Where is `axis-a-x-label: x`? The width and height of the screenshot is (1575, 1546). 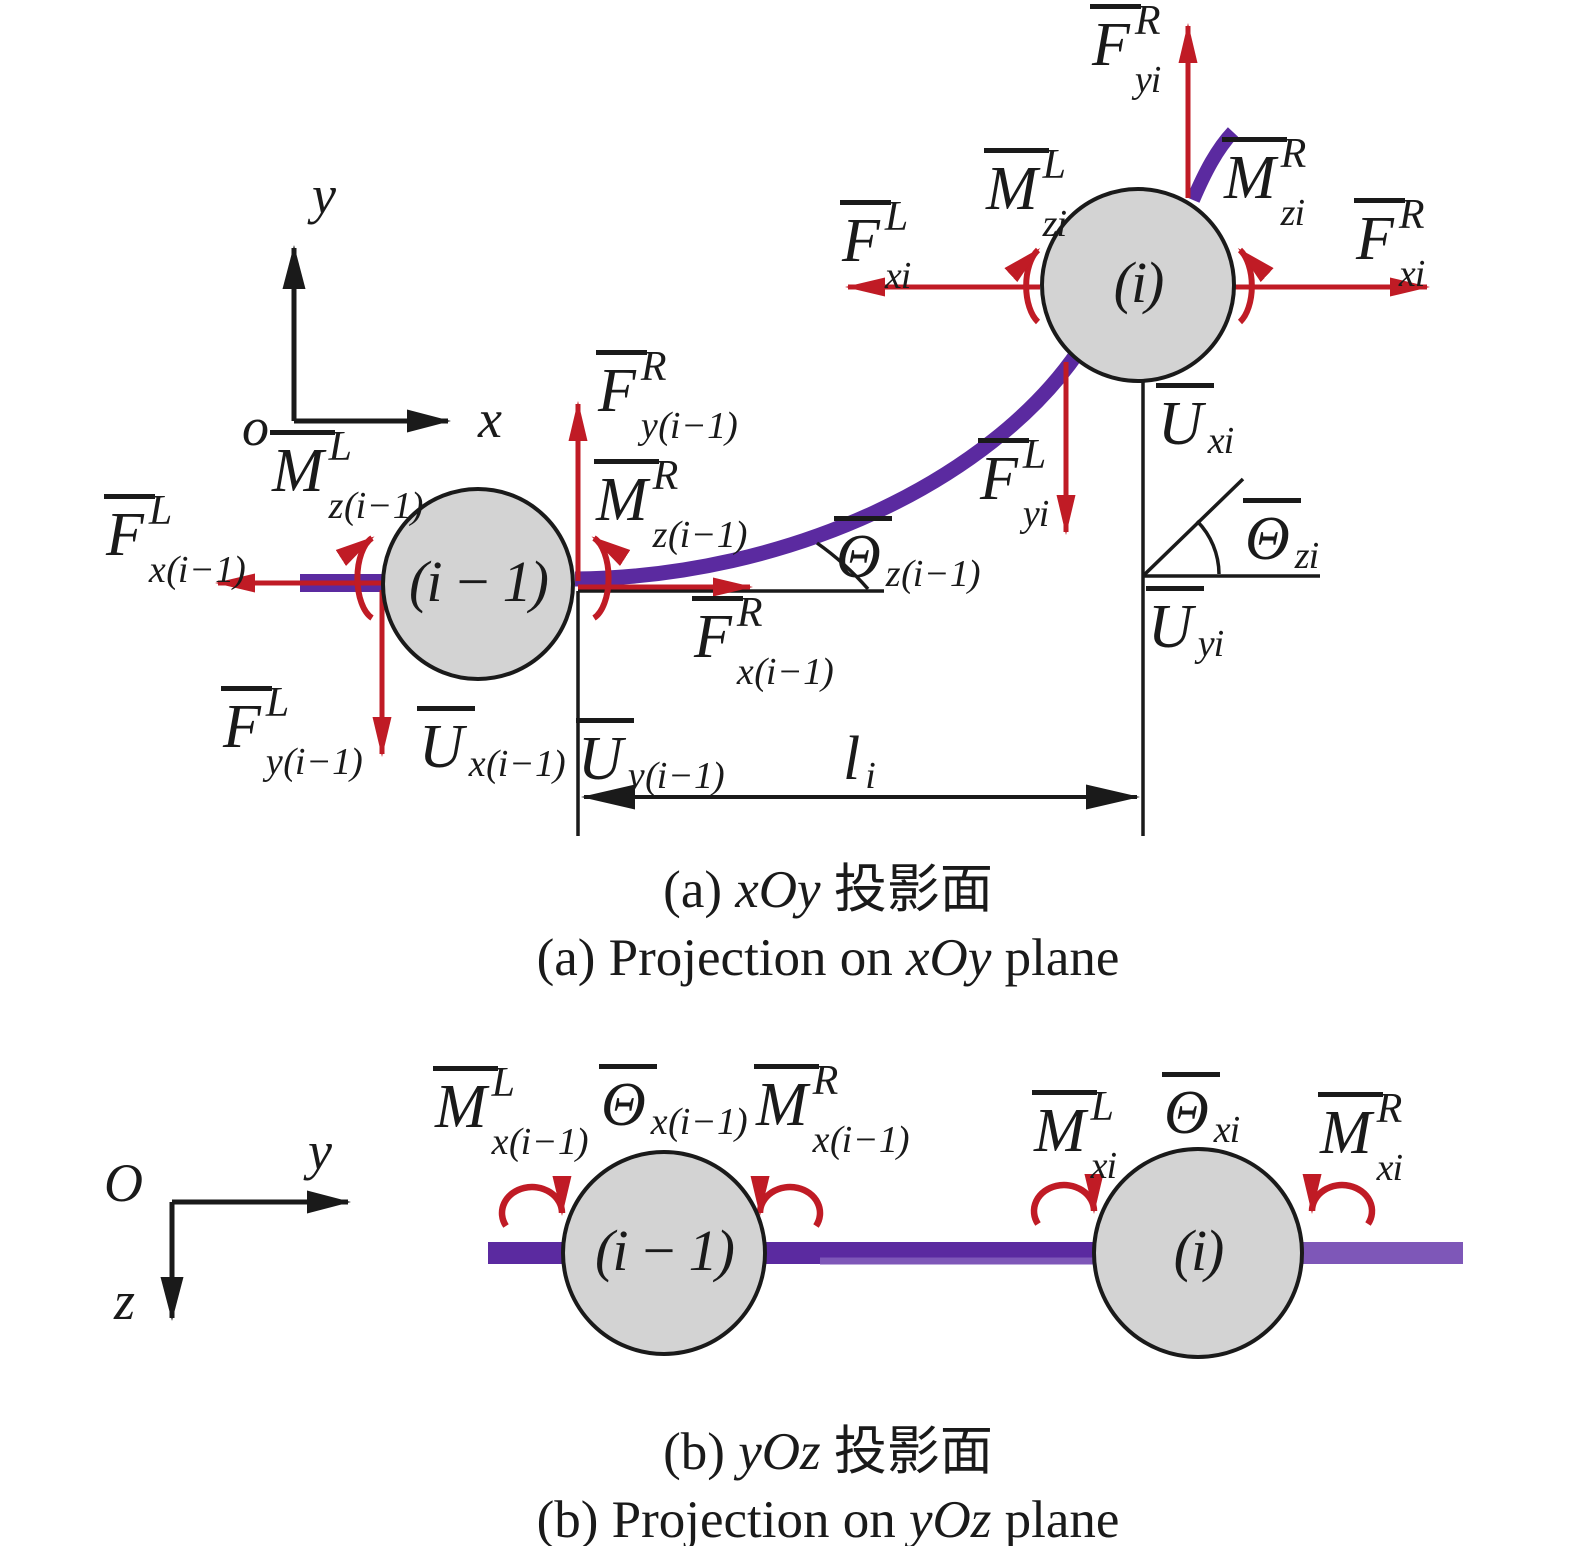 axis-a-x-label: x is located at coordinates (490, 419).